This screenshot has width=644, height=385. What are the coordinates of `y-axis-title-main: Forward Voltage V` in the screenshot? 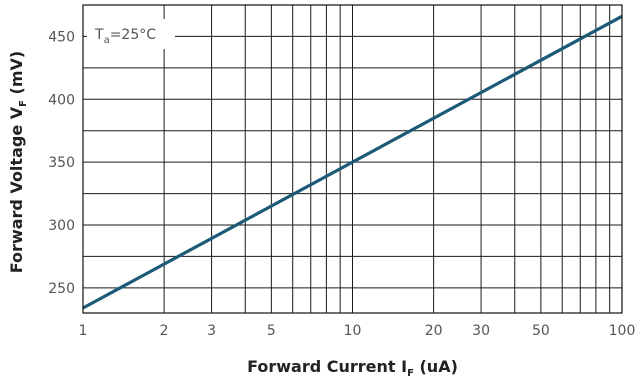 It's located at (16, 189).